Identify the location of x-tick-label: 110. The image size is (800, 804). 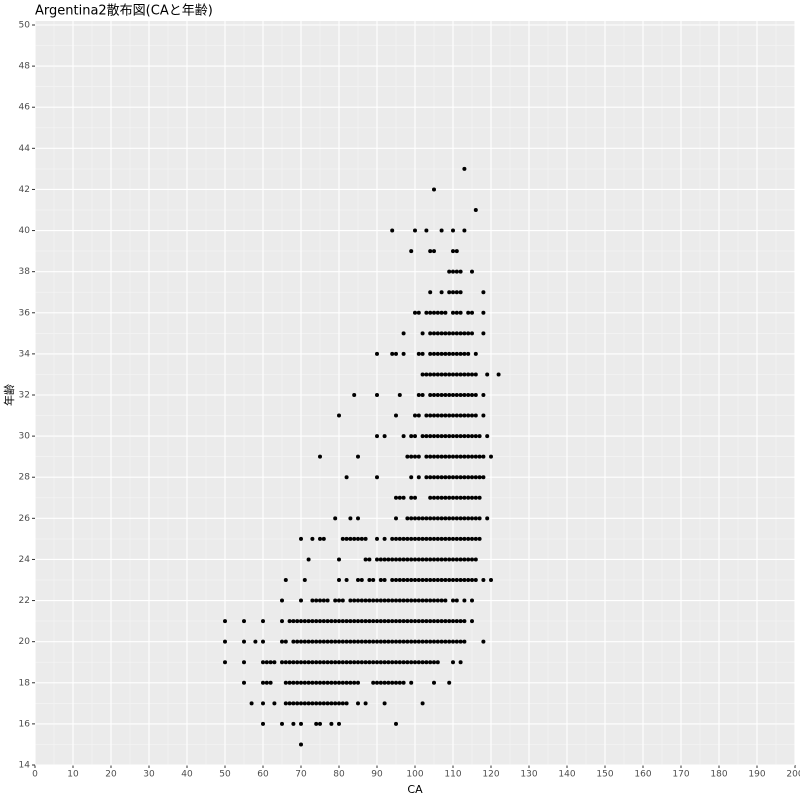
(452, 775).